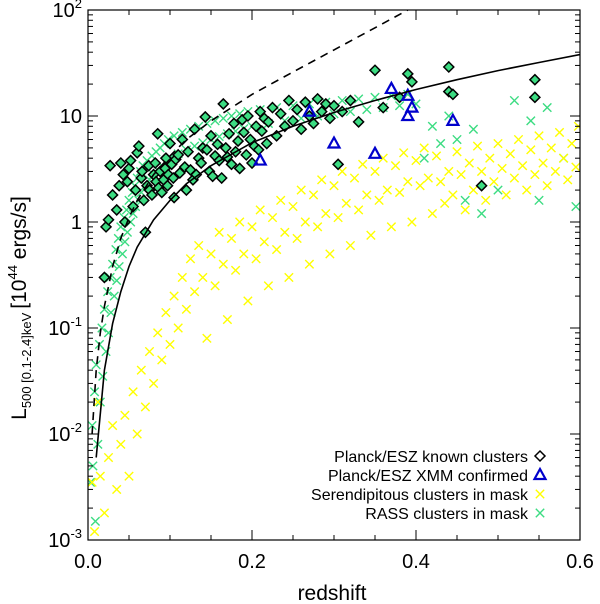 The image size is (600, 604). What do you see at coordinates (12, 272) in the screenshot?
I see `y-axis-label-sup: 44` at bounding box center [12, 272].